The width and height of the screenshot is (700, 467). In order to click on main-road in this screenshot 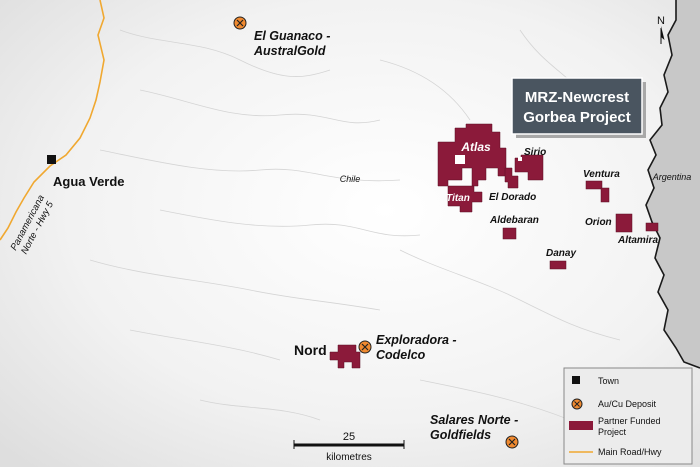, I will do `click(52, 120)`.